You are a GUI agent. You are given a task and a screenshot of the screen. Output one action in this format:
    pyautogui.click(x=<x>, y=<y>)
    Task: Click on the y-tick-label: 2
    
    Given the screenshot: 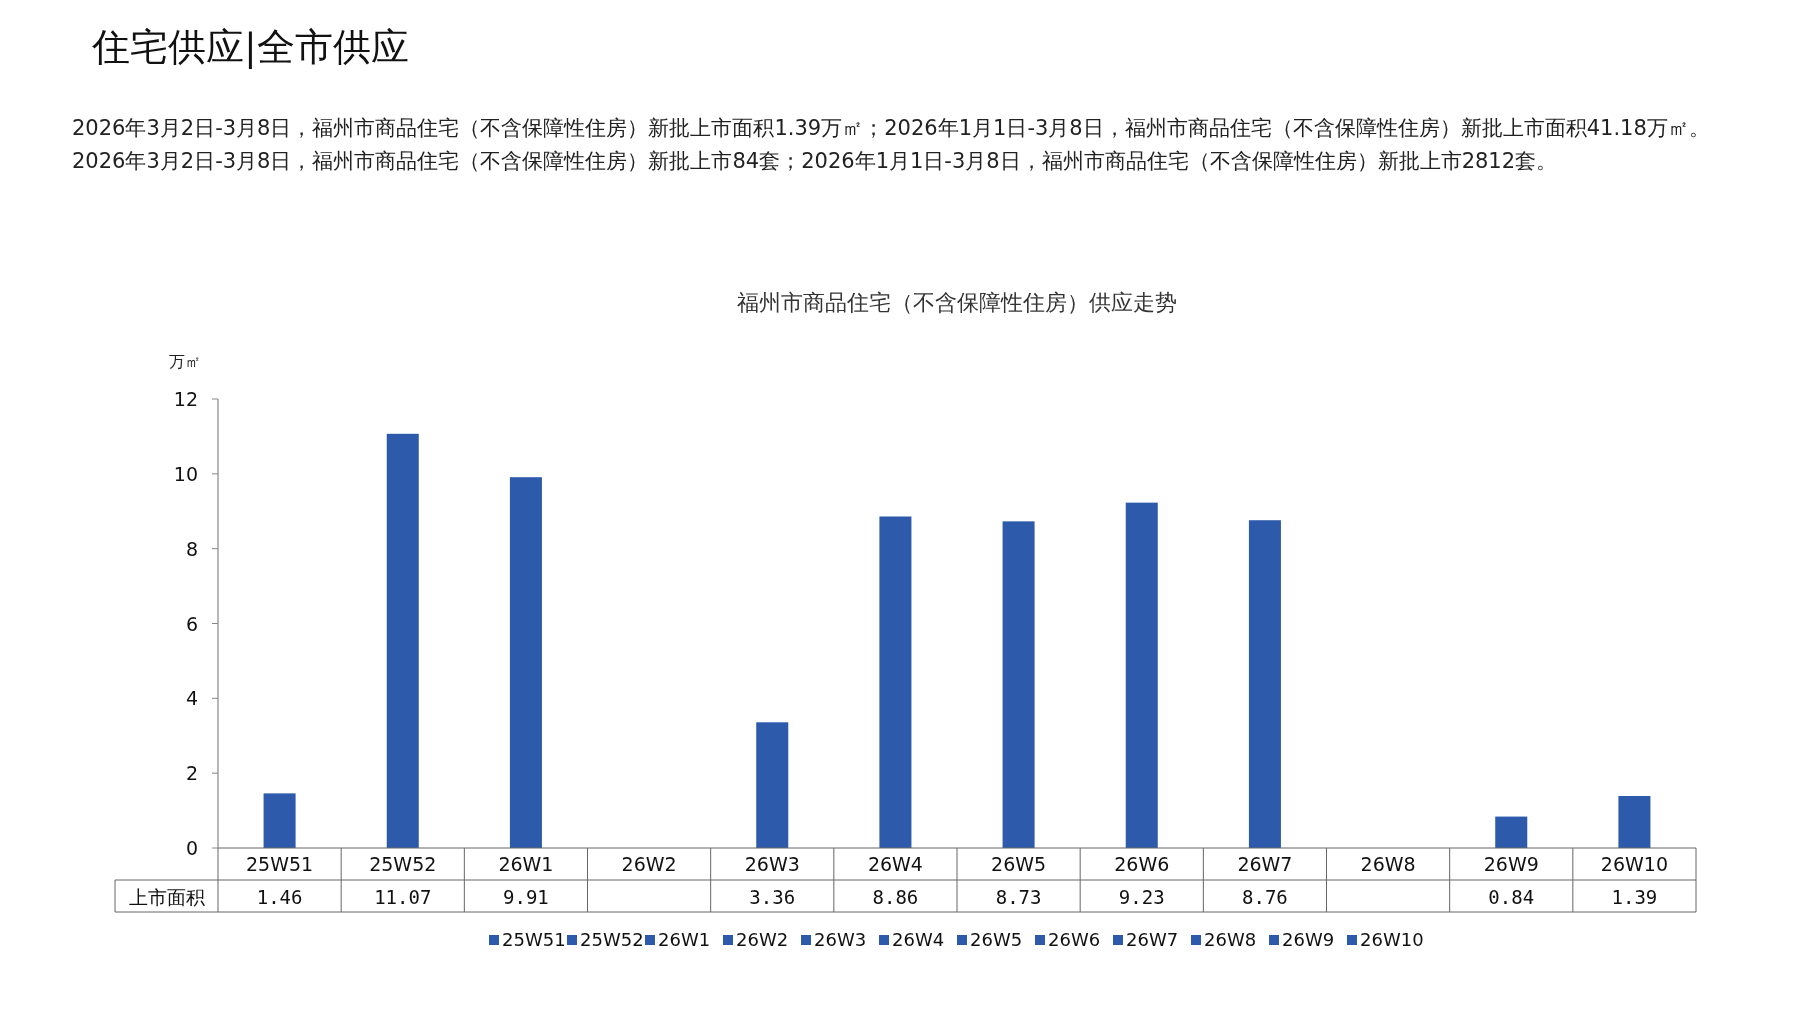 What is the action you would take?
    pyautogui.click(x=191, y=773)
    